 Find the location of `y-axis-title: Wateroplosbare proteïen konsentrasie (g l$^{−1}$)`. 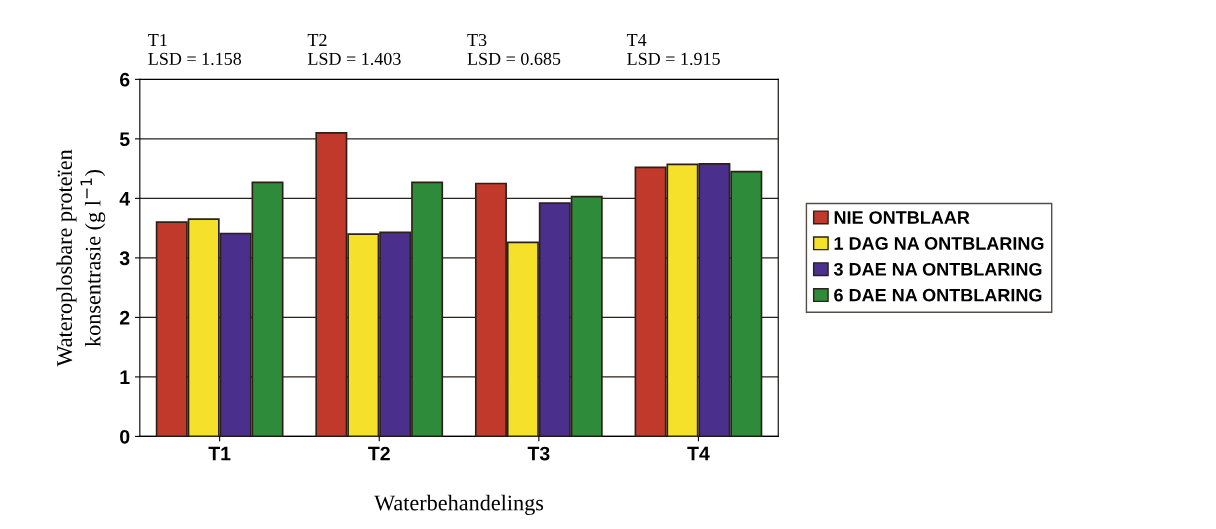

y-axis-title: Wateroplosbare proteïen konsentrasie (g l$^{−1}$) is located at coordinates (81, 258).